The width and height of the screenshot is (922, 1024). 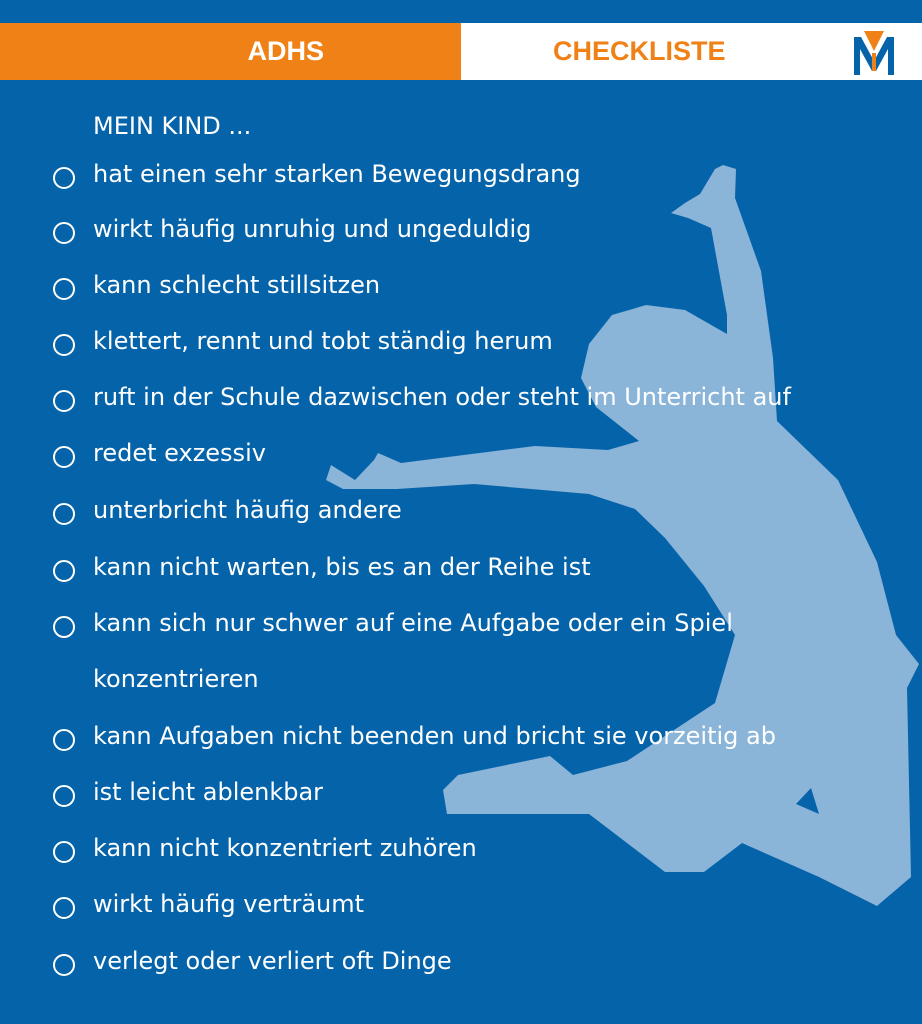 I want to click on header-bar: ADHS CHECKLISTE, so click(x=461, y=51).